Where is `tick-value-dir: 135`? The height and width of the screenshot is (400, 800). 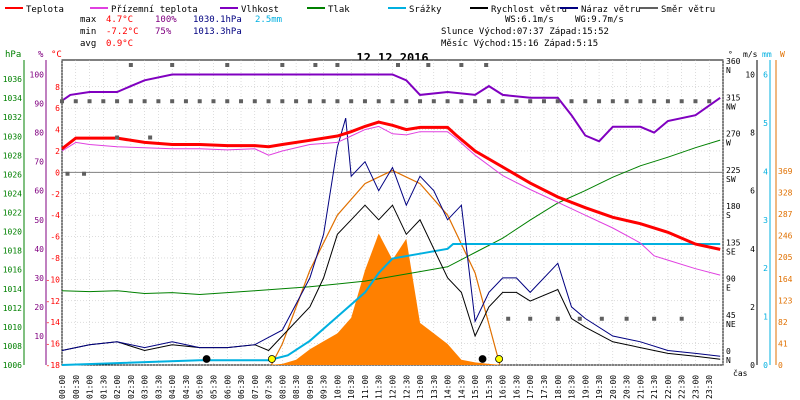 tick-value-dir: 135 is located at coordinates (733, 242).